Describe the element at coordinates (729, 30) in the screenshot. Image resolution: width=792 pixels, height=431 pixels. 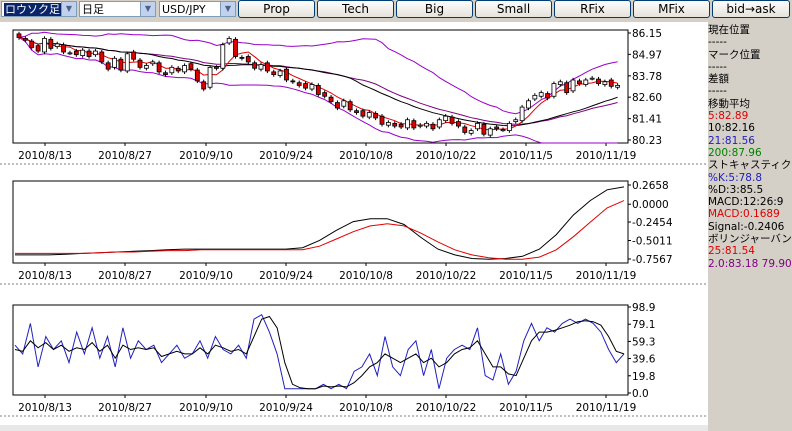
I see `current-position-label: 現在位置` at that location.